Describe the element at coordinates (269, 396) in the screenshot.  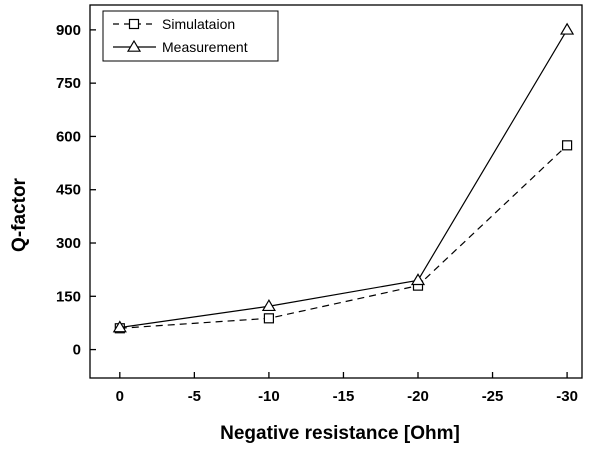
I see `x-tick-label: -10` at that location.